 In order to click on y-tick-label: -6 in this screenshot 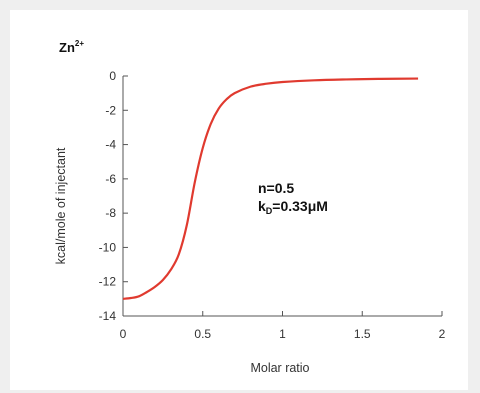, I will do `click(110, 179)`.